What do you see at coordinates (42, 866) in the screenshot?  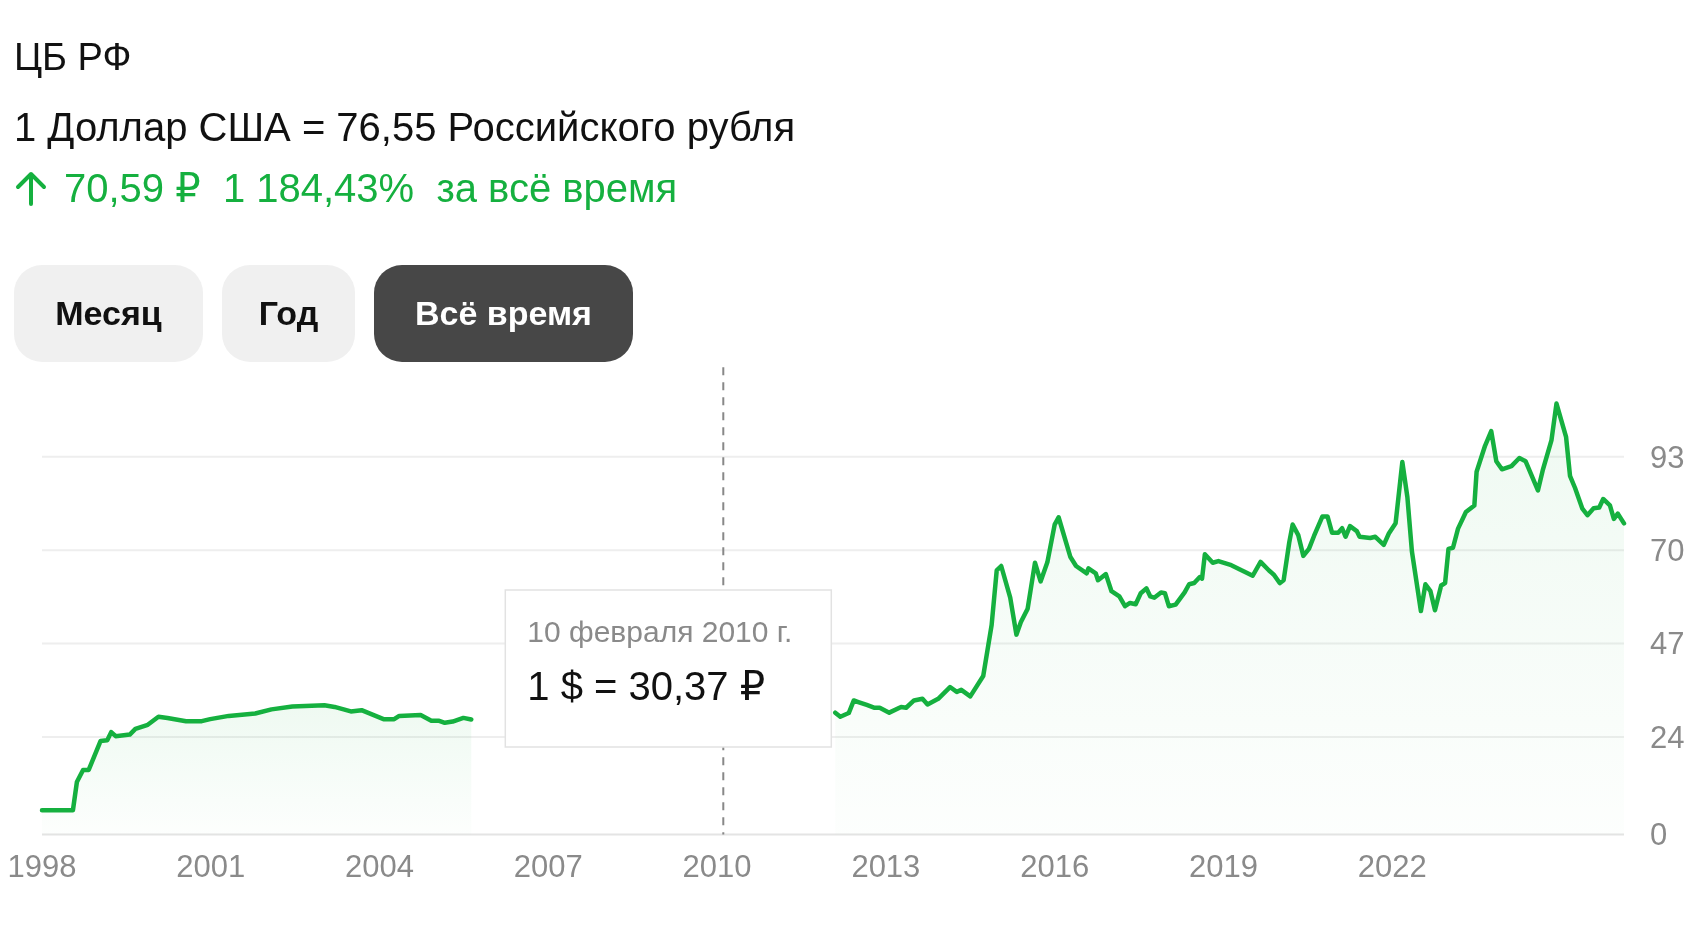 I see `x-tick-label: 1998` at bounding box center [42, 866].